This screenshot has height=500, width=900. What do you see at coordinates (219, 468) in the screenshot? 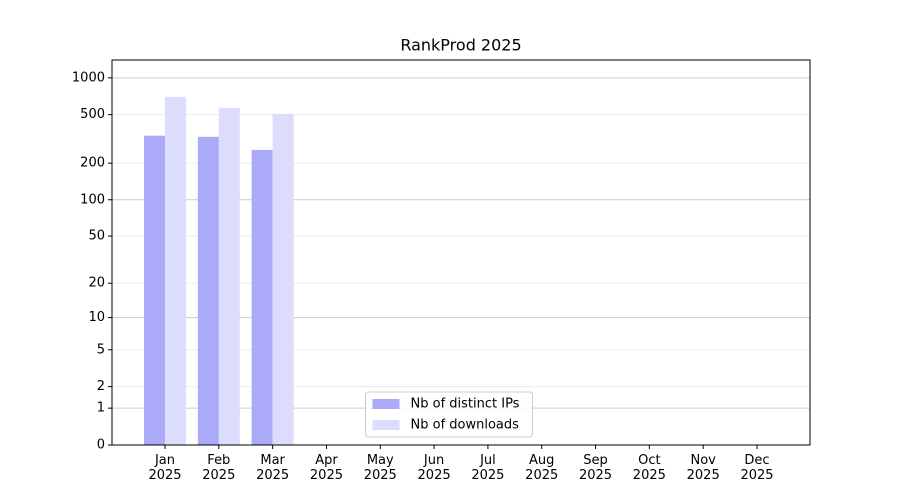
I see `x-tick-label: Feb 2025` at bounding box center [219, 468].